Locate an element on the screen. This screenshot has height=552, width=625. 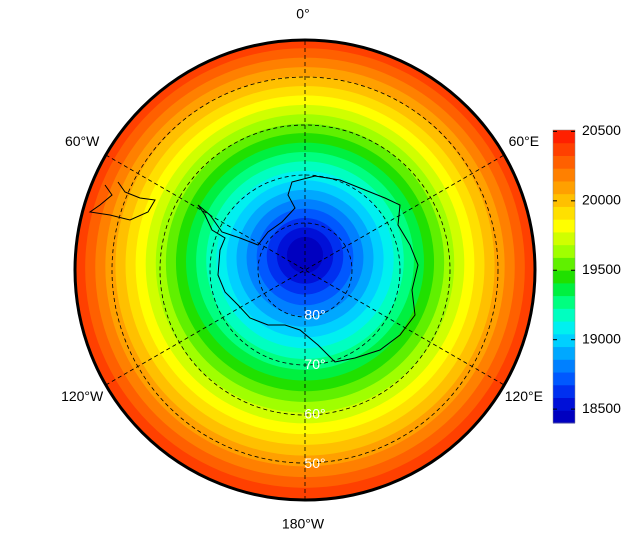
colorbar-frame is located at coordinates (564, 276).